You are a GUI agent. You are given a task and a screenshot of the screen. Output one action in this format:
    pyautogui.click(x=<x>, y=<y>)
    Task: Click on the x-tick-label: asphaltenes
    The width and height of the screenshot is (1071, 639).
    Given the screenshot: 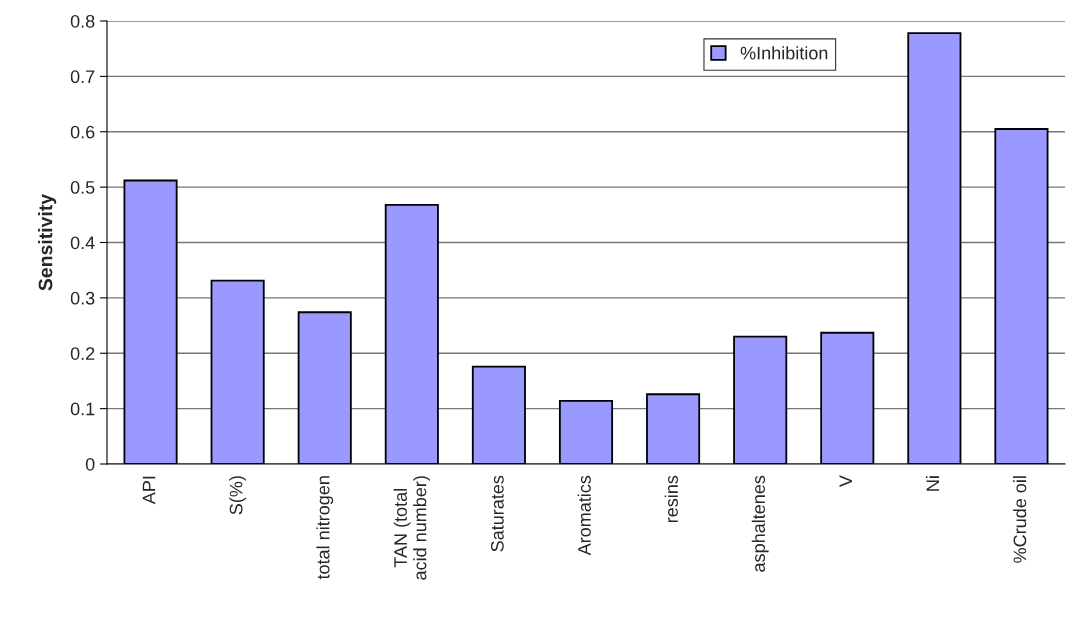 What is the action you would take?
    pyautogui.click(x=760, y=523)
    